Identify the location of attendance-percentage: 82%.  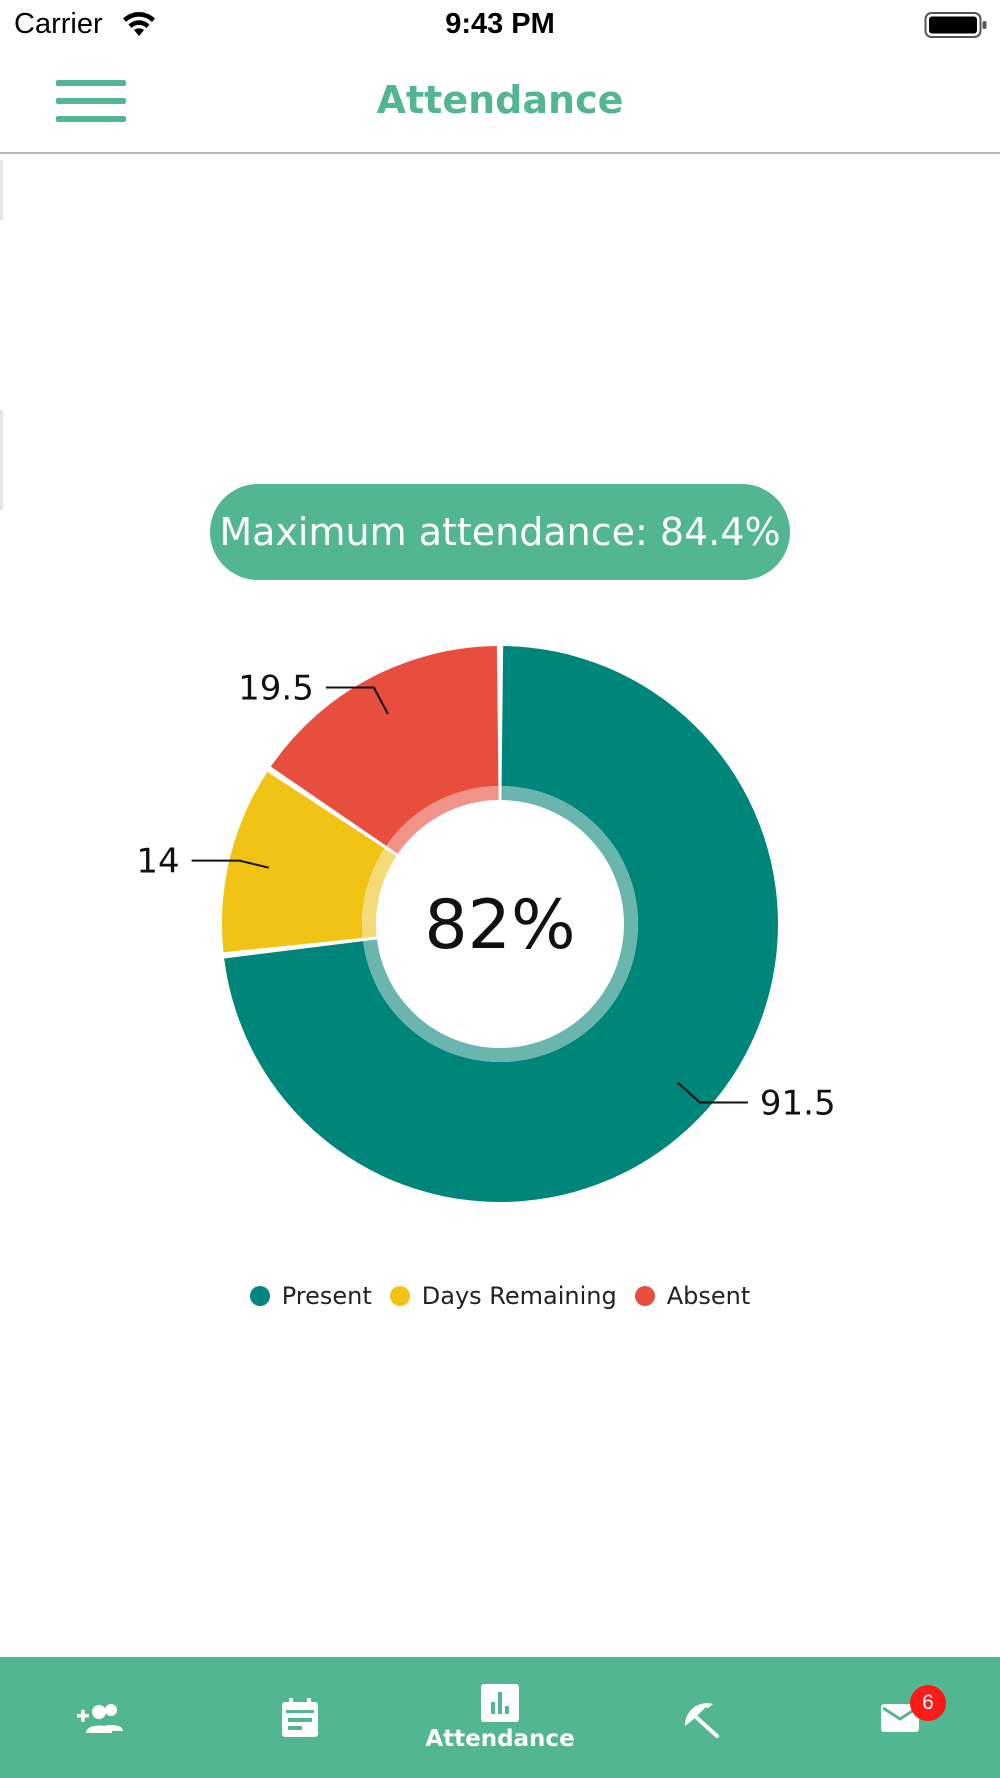
(499, 925).